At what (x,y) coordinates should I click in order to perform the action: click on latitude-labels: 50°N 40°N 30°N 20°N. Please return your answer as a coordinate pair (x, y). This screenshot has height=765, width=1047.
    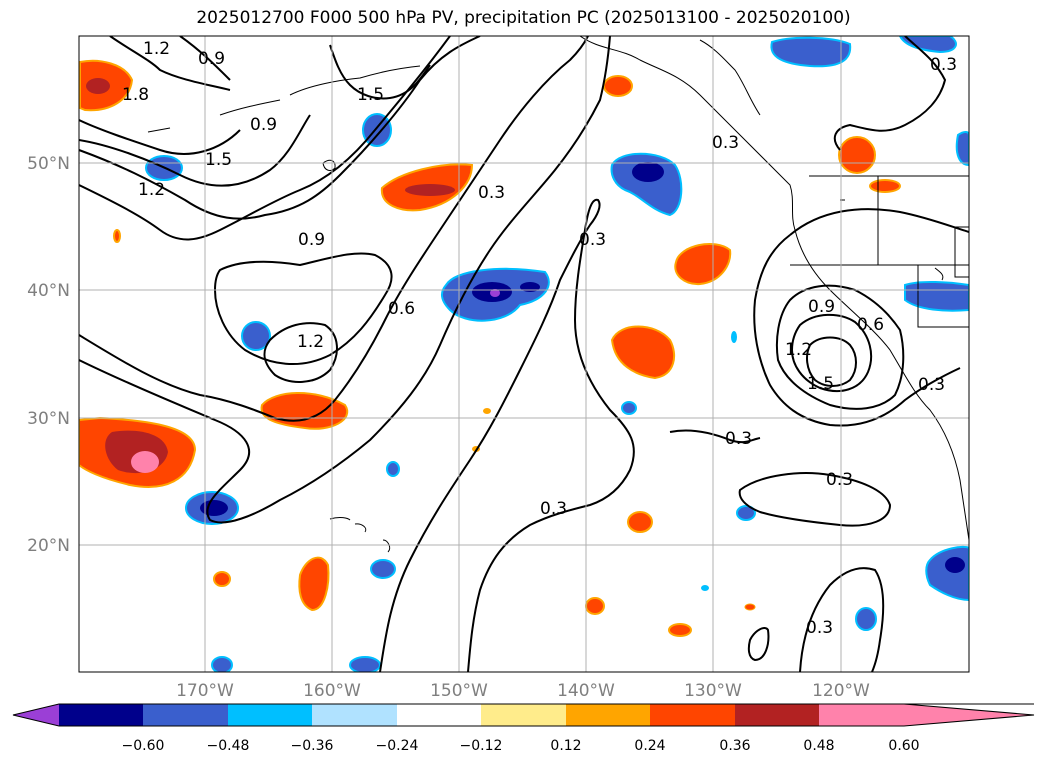
    Looking at the image, I should click on (48, 355).